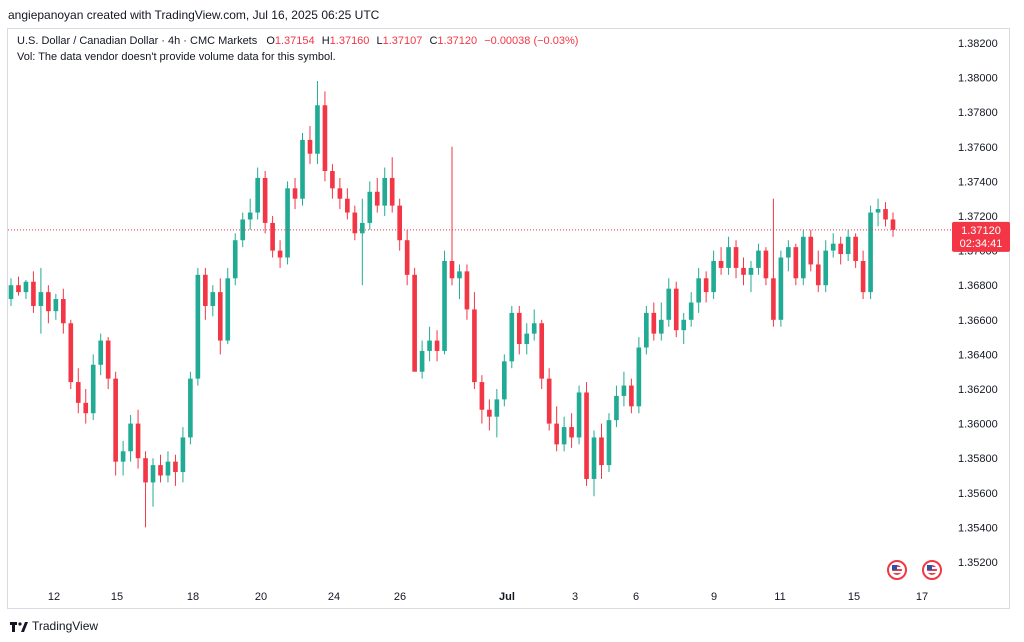 This screenshot has width=1024, height=642. I want to click on y-tick-label: 1.36800, so click(978, 286).